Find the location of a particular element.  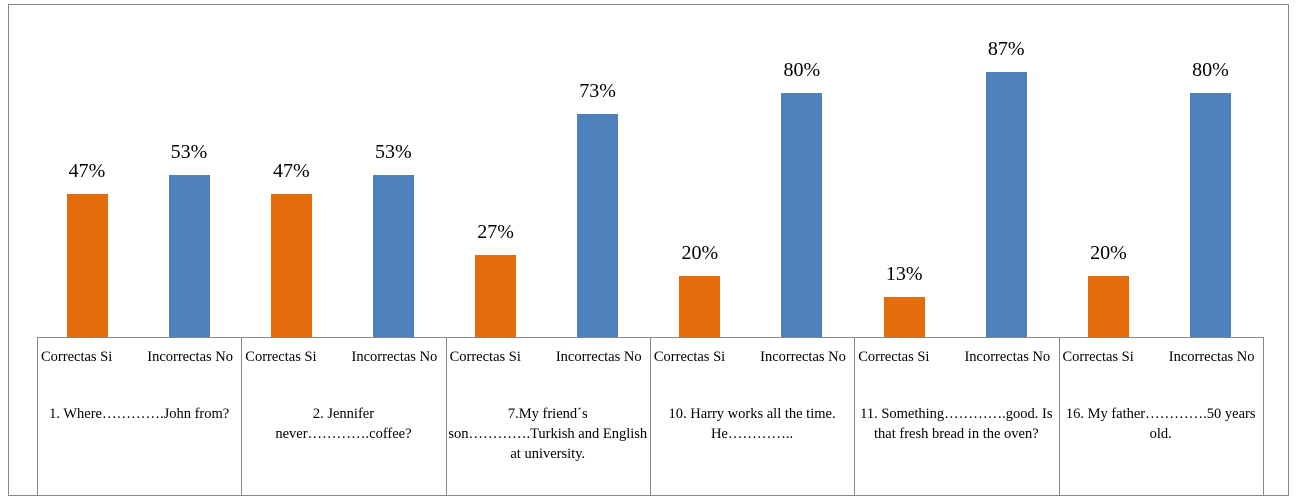

category-label: 2. Jennifer never………….coffee? is located at coordinates (343, 424).